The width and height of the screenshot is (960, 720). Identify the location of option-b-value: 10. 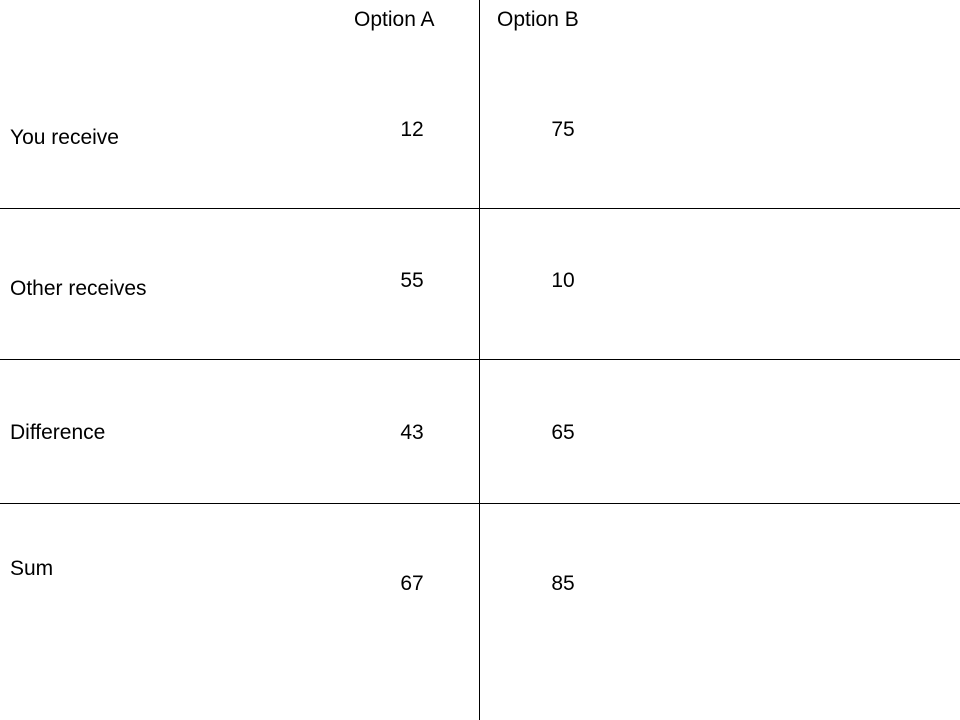
(563, 280).